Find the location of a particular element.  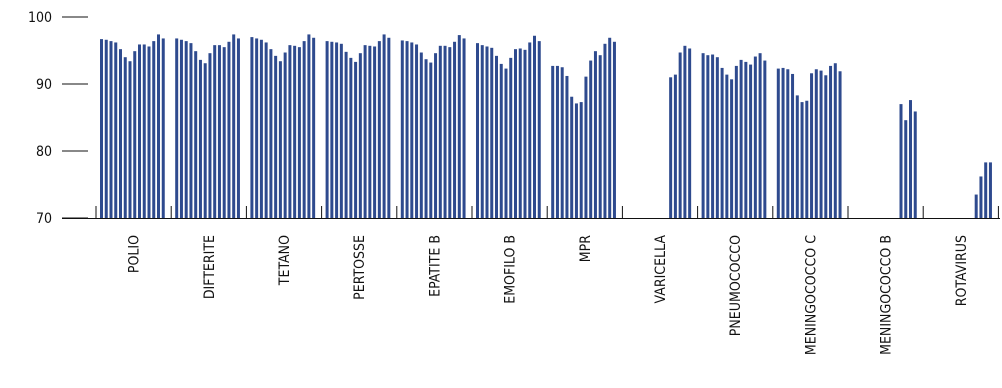

x-tick-label: ROTAVIRUS is located at coordinates (962, 270).